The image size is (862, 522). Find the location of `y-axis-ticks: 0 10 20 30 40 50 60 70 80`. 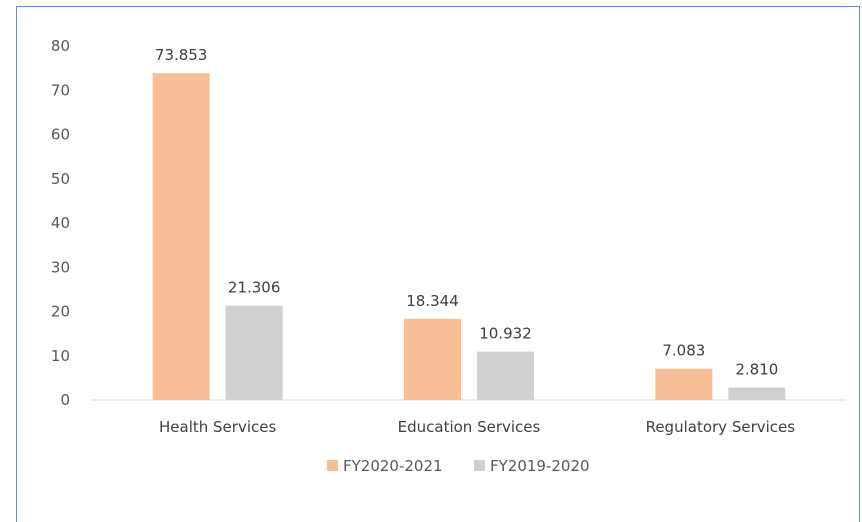

y-axis-ticks: 0 10 20 30 40 50 60 70 80 is located at coordinates (60, 223).